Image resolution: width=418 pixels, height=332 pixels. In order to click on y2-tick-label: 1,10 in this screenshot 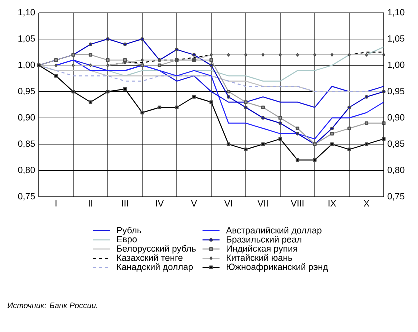, I will do `click(396, 13)`.